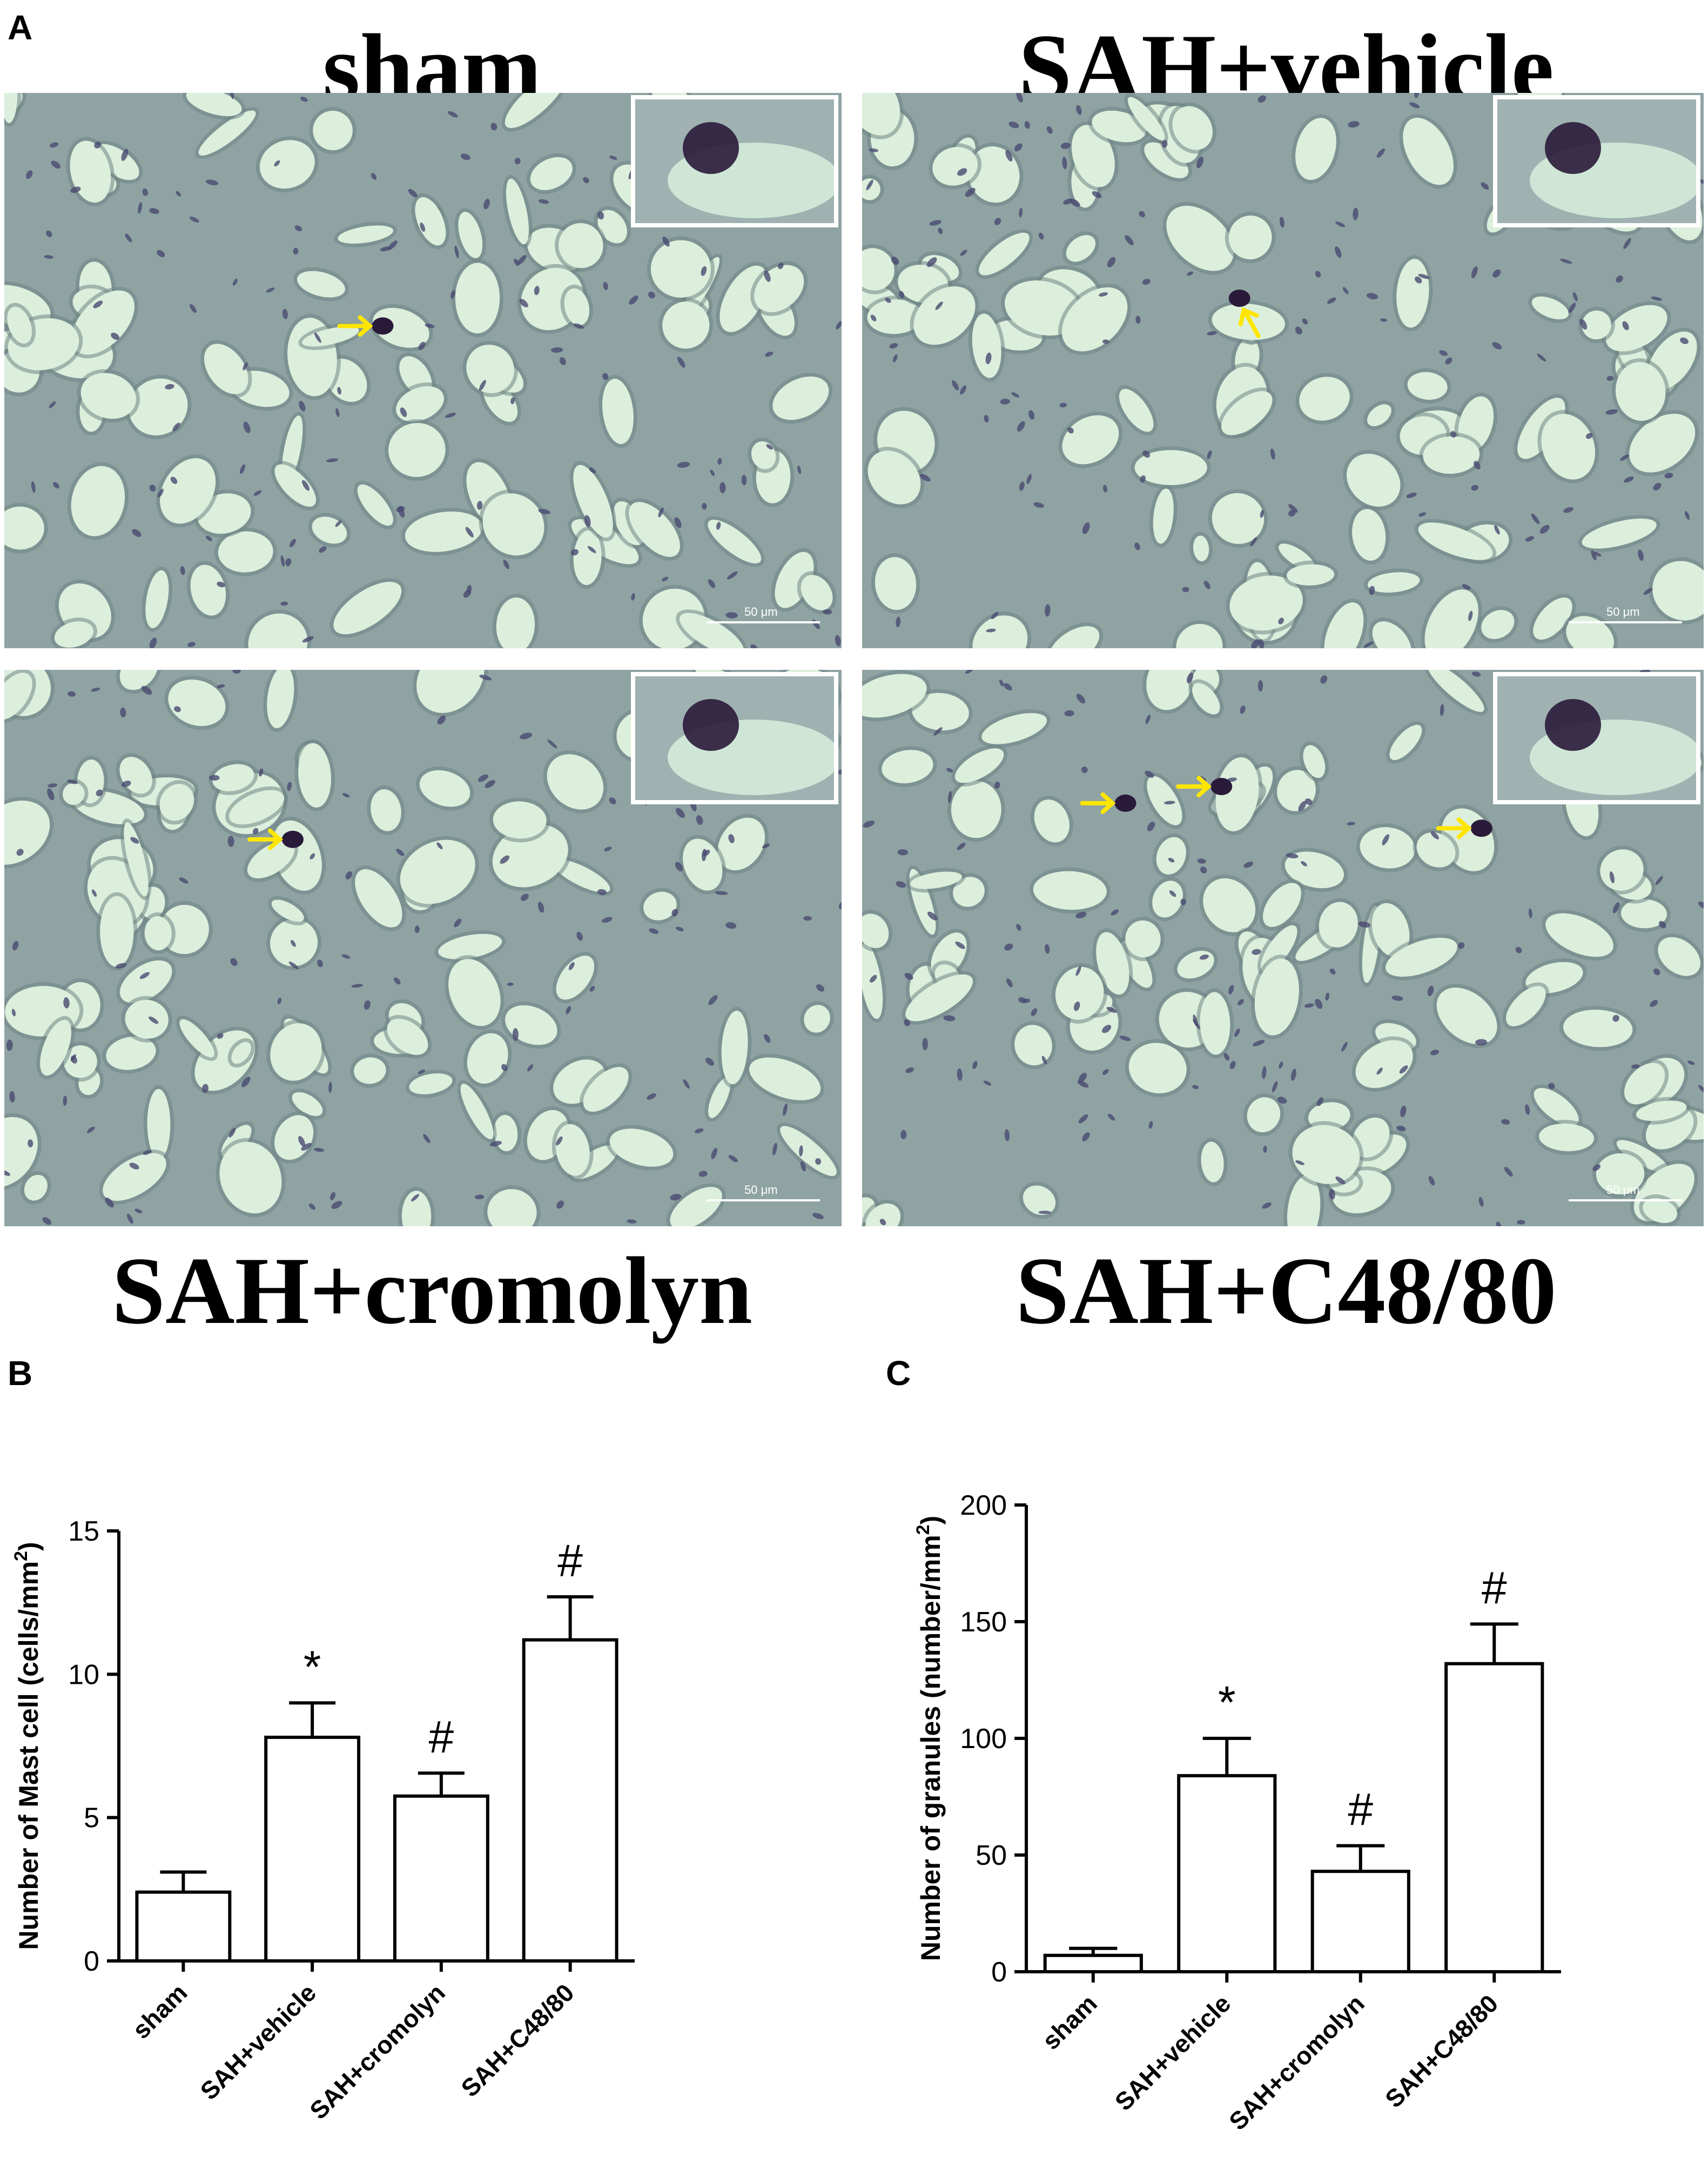 This screenshot has width=1708, height=2177. I want to click on micrograph-sah-c48-80: 50 μm, so click(1283, 948).